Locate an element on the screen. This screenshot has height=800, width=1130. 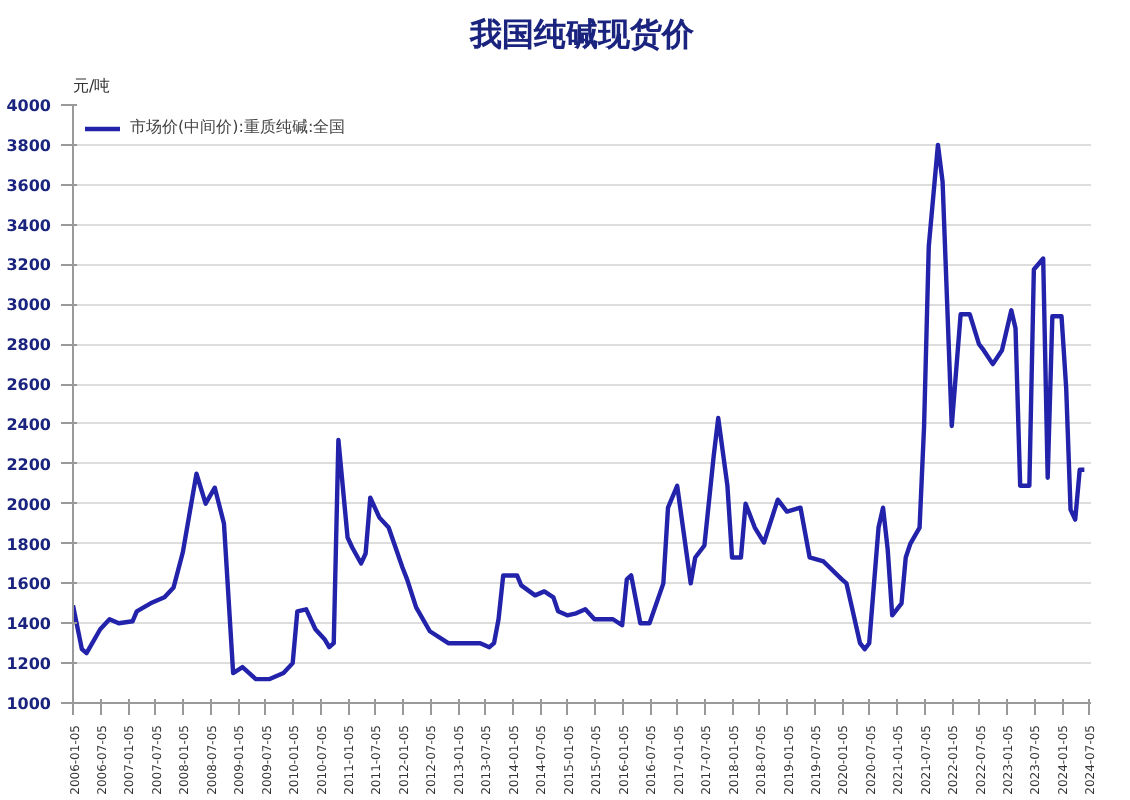
y-axis-title: 元/吨 is located at coordinates (92, 86).